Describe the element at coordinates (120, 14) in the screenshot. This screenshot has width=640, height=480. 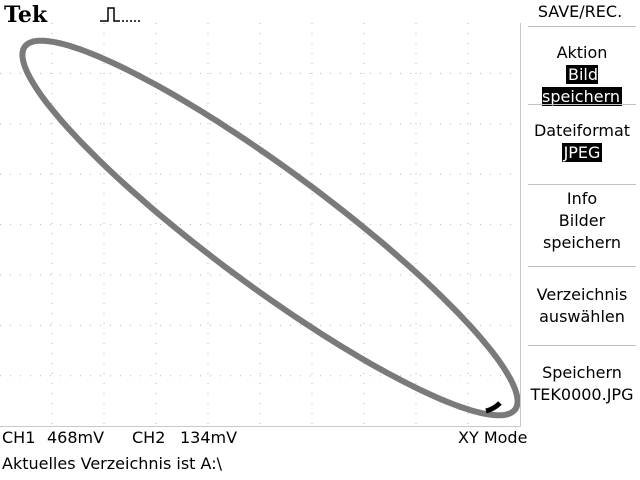
I see `pulse-icon` at that location.